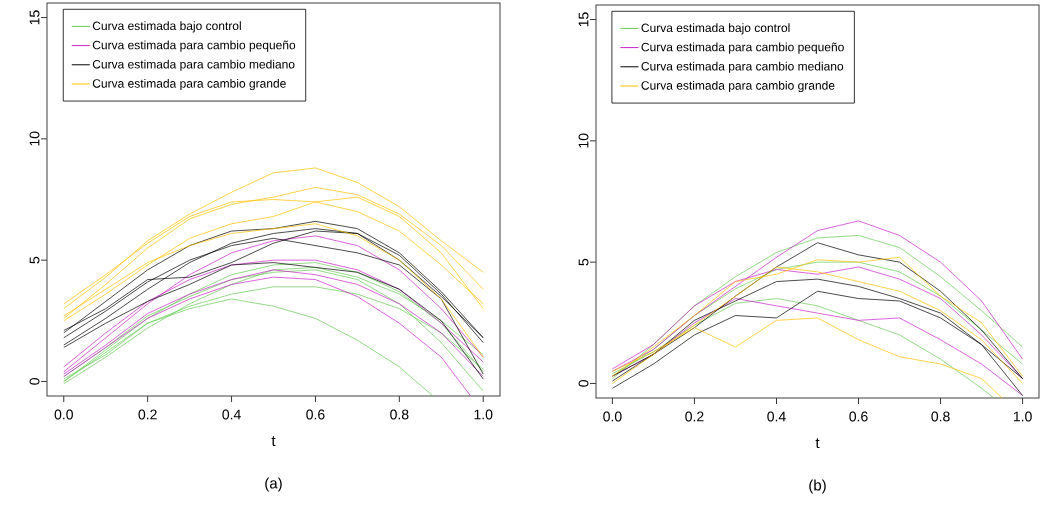  I want to click on text: (a), so click(273, 484).